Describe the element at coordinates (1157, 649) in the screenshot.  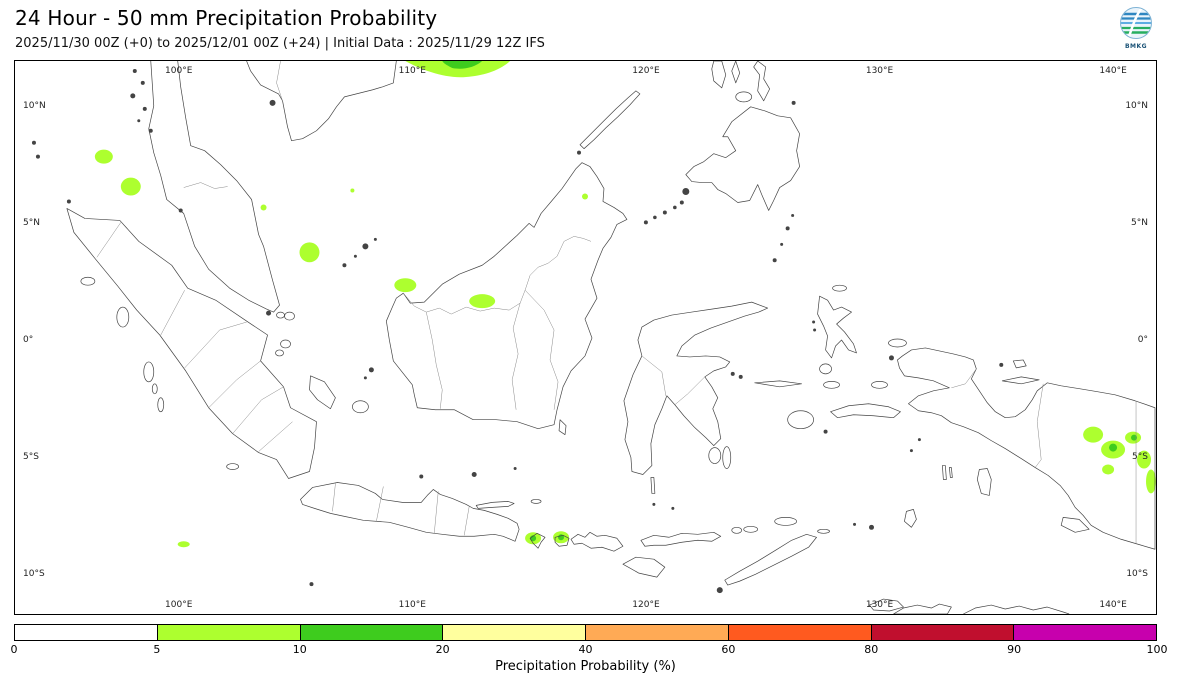
I see `colorbar-tick-label: 100` at that location.